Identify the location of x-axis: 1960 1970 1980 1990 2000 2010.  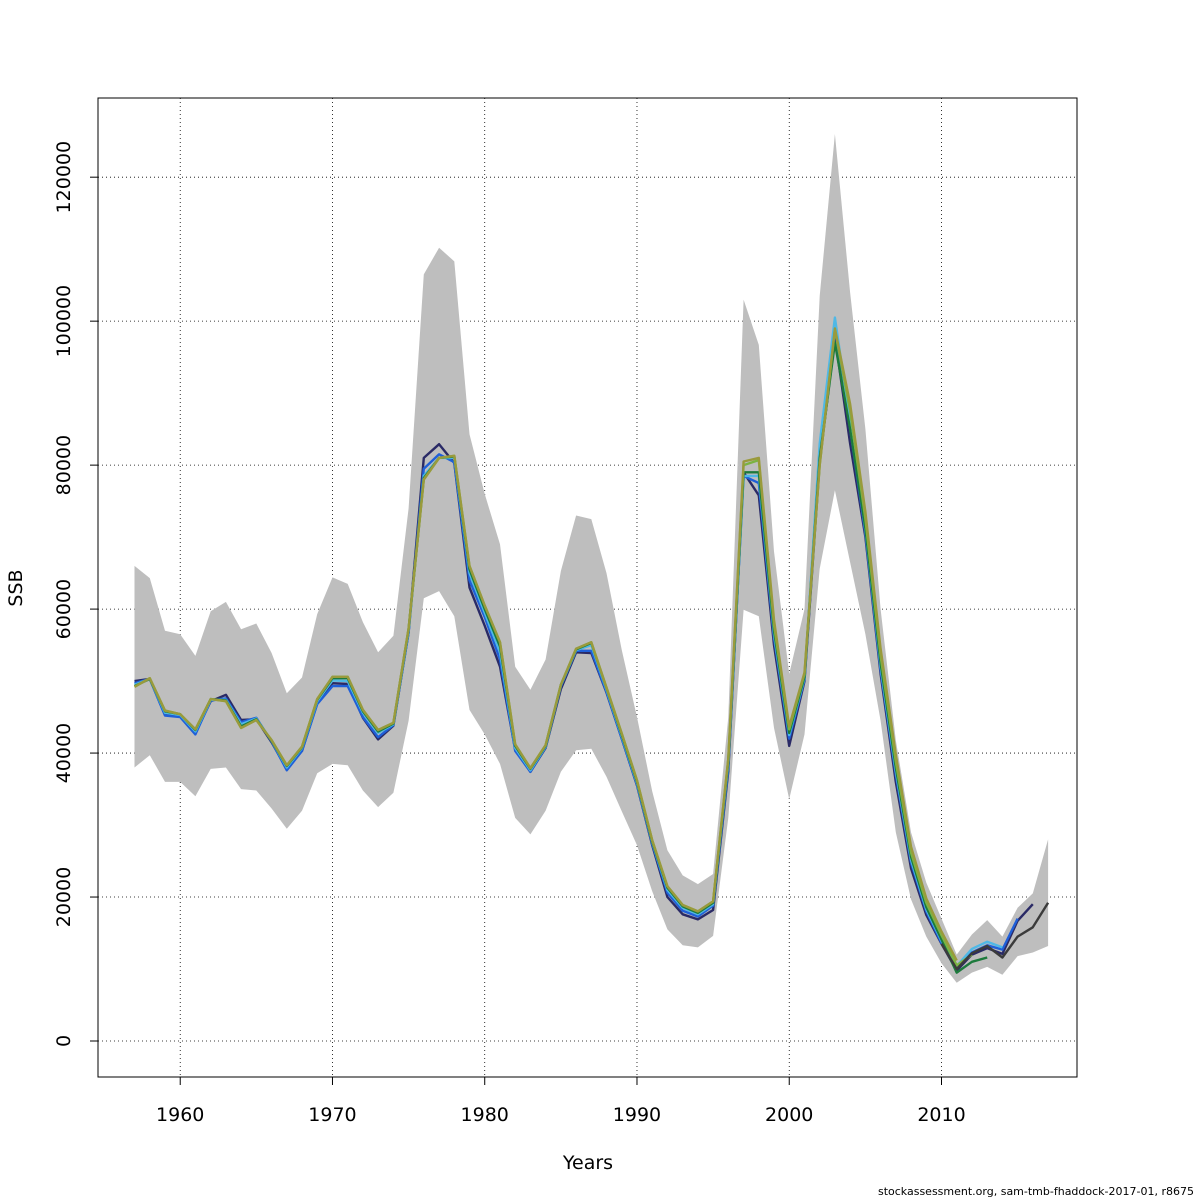
(561, 1101).